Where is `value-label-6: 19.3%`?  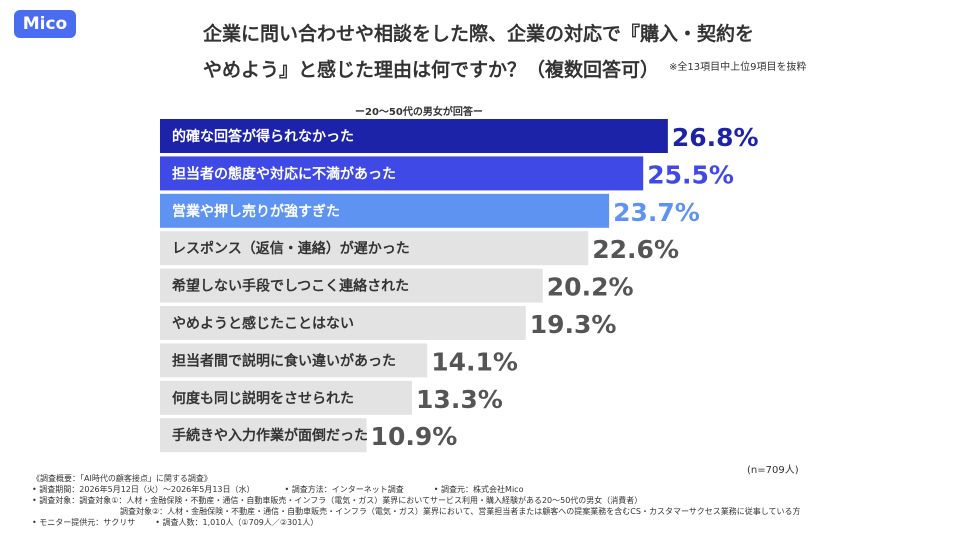 value-label-6: 19.3% is located at coordinates (573, 324).